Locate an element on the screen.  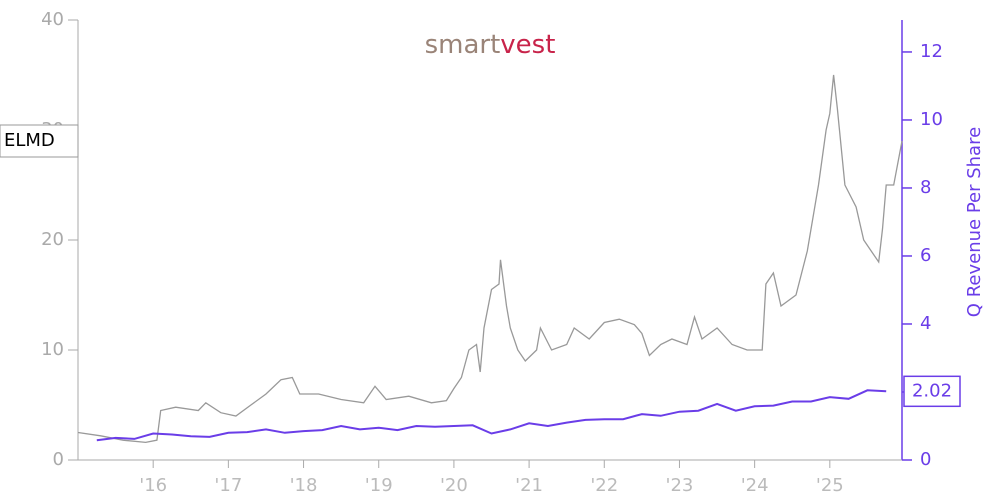
y2-tick-label: 12 is located at coordinates (931, 51).